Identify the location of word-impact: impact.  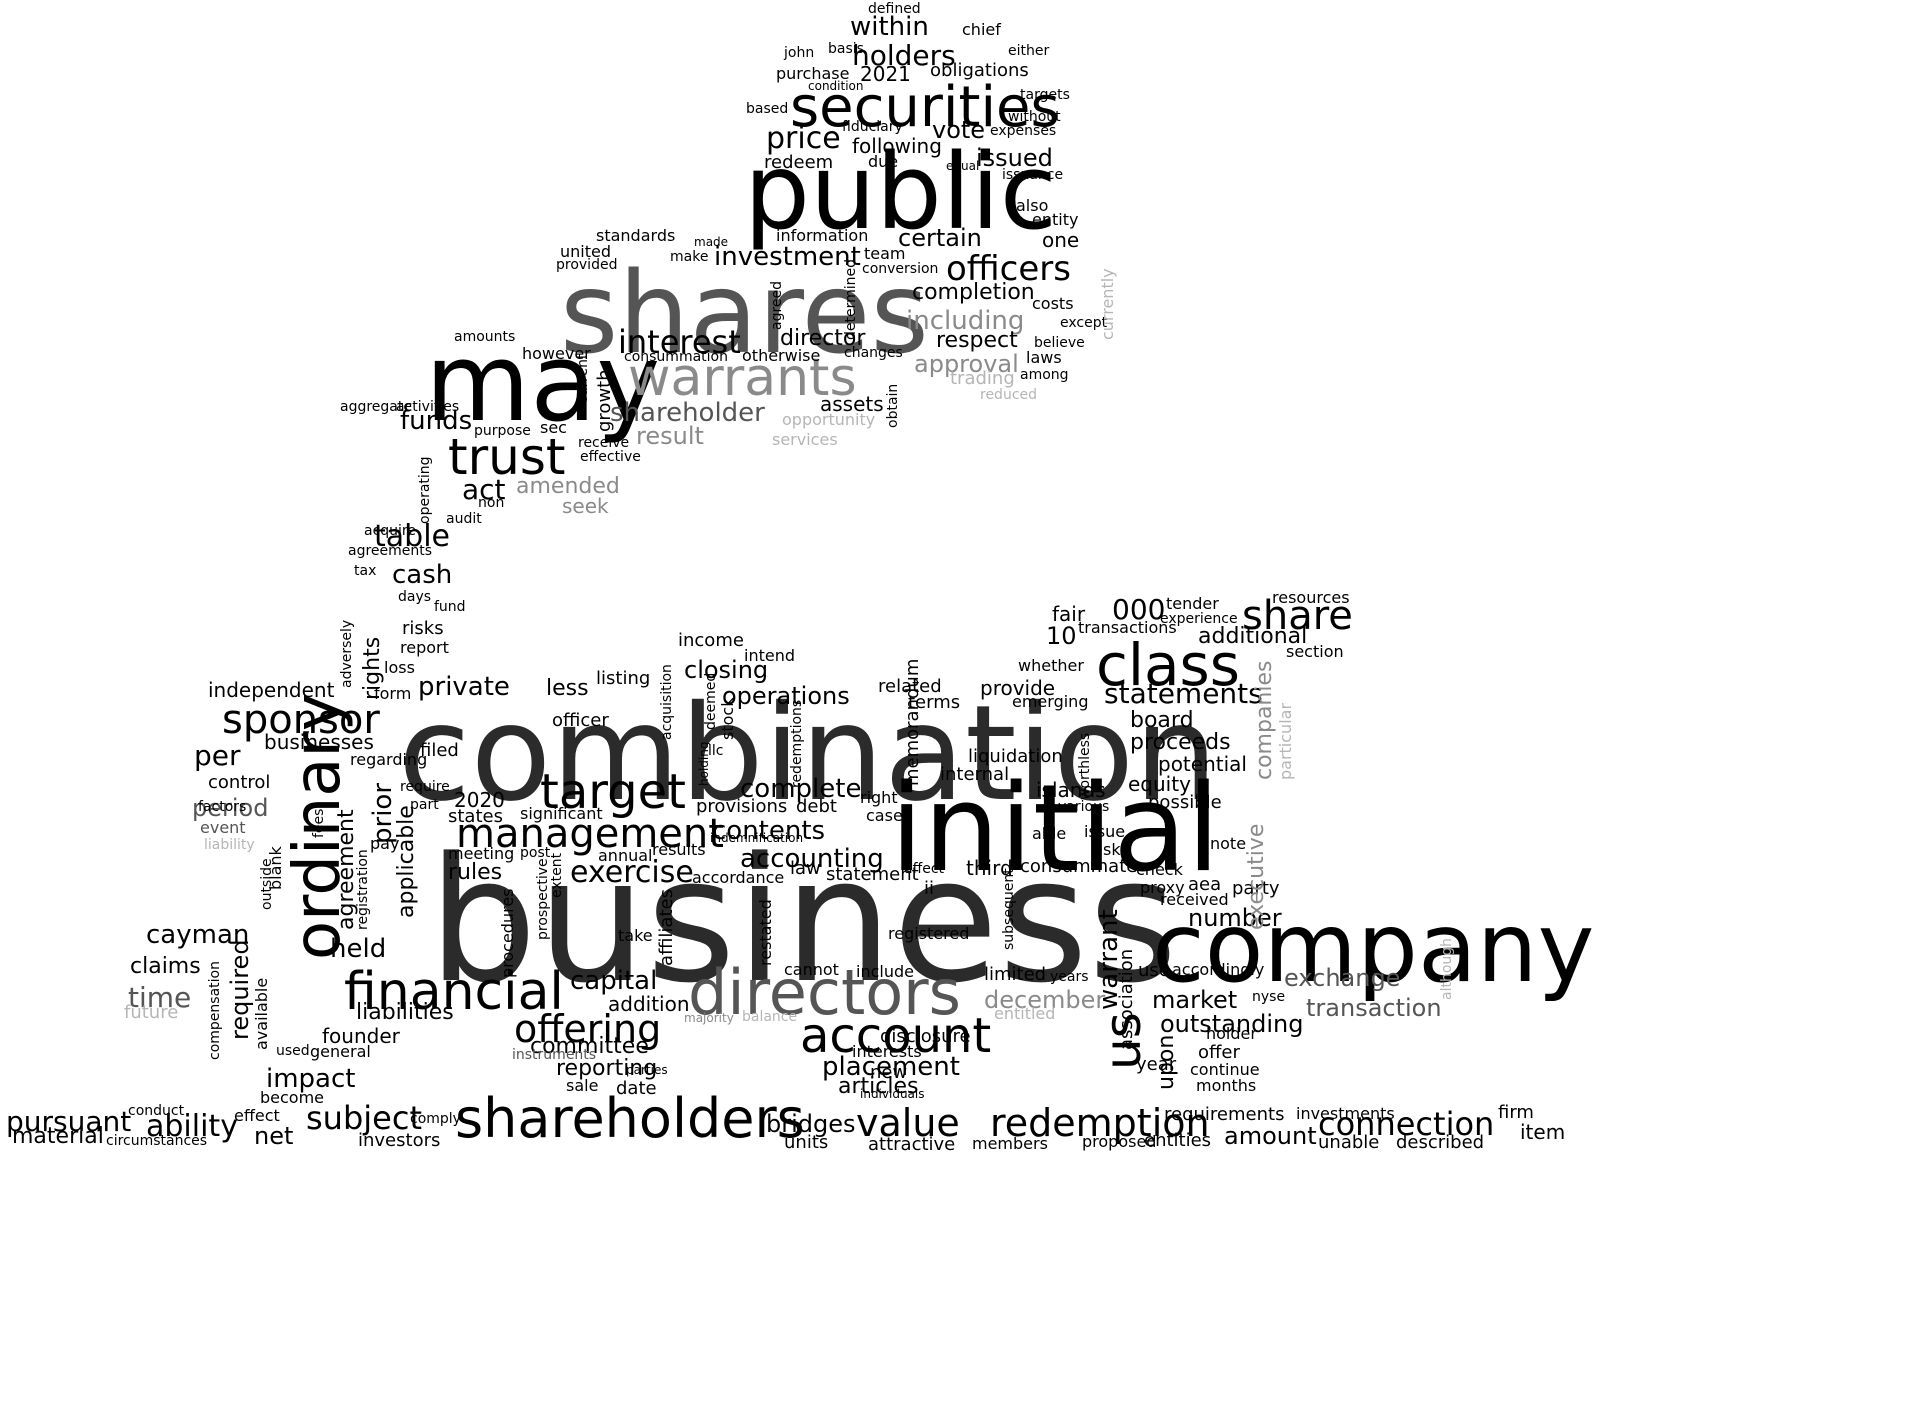
(311, 1079).